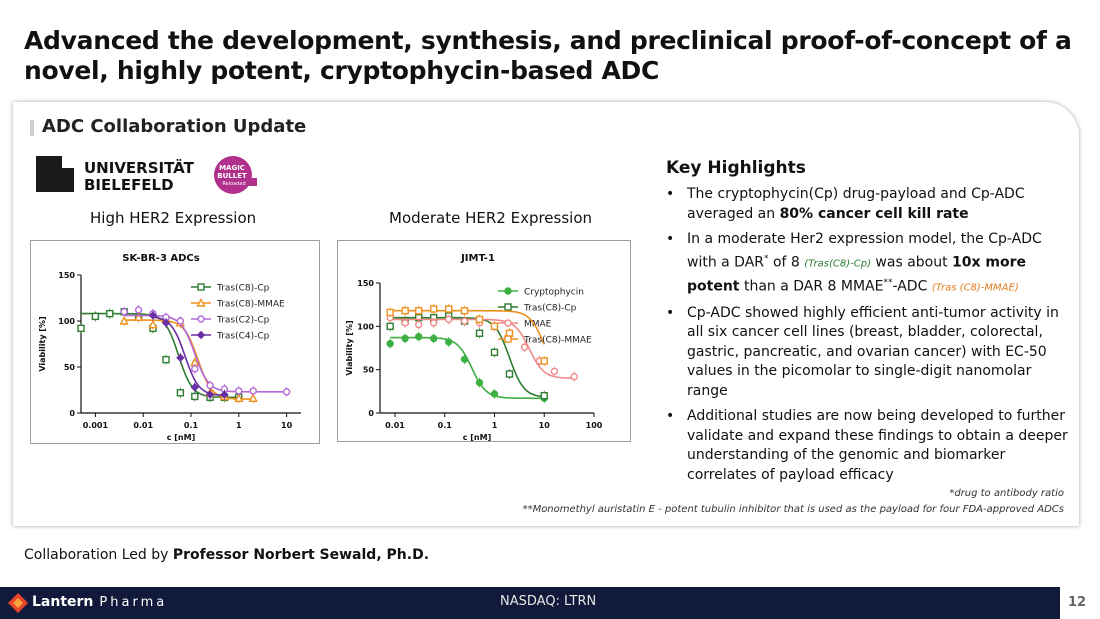 Image resolution: width=1100 pixels, height=619 pixels. I want to click on section-title: ADC Collaboration Update, so click(174, 126).